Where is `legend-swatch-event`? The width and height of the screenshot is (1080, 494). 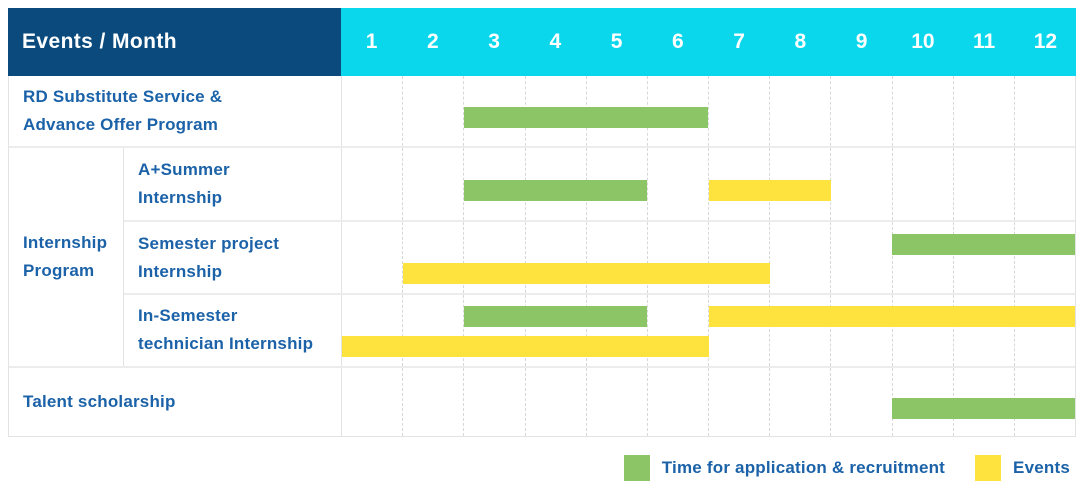
legend-swatch-event is located at coordinates (988, 468).